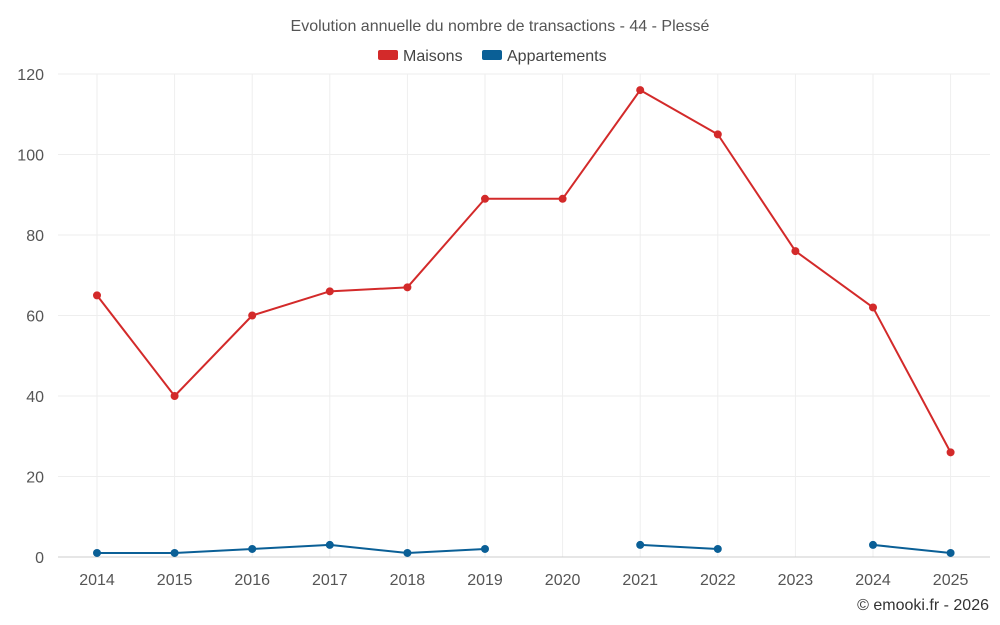  I want to click on series-appartements, so click(524, 548).